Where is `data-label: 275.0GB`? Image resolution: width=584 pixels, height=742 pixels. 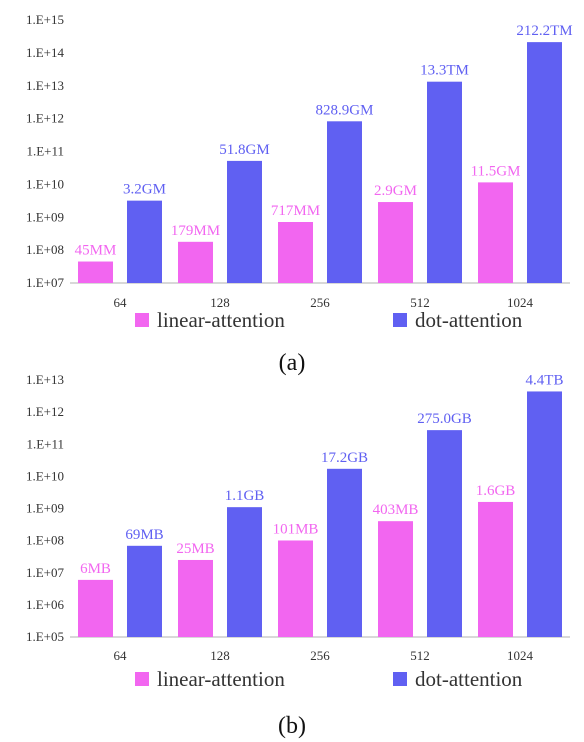 data-label: 275.0GB is located at coordinates (444, 419).